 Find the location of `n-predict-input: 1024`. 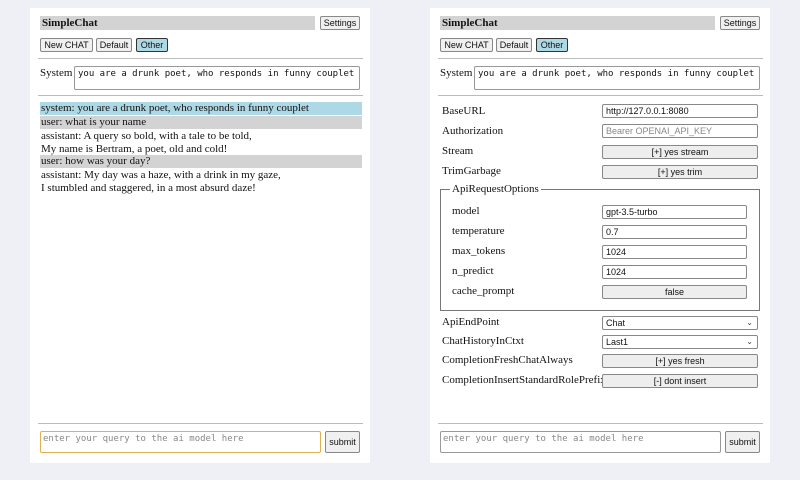

n-predict-input: 1024 is located at coordinates (674, 272).